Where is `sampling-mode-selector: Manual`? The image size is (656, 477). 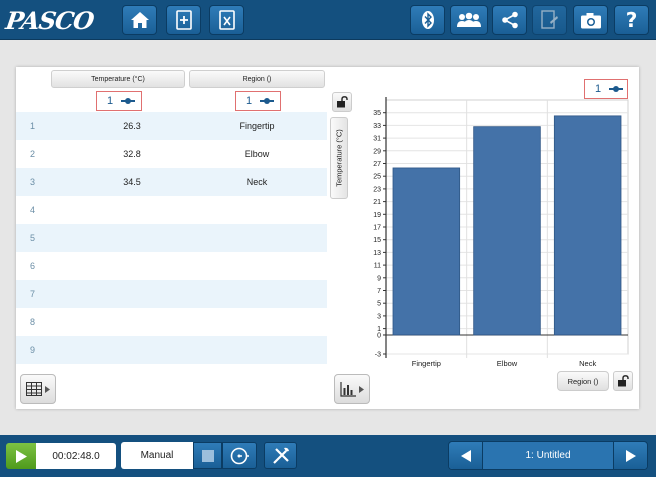 sampling-mode-selector: Manual is located at coordinates (157, 455).